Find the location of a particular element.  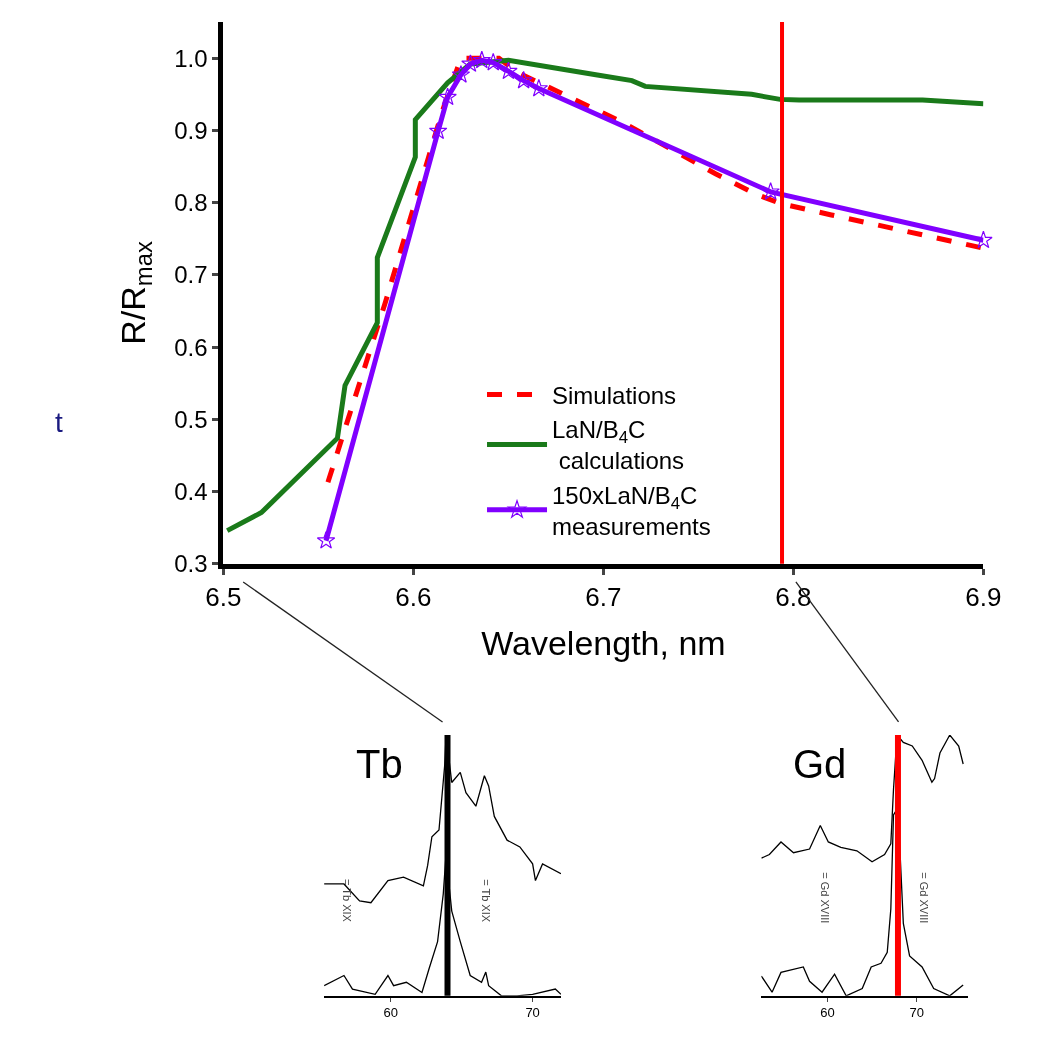

y-tick-label: 0.4 is located at coordinates (191, 492).